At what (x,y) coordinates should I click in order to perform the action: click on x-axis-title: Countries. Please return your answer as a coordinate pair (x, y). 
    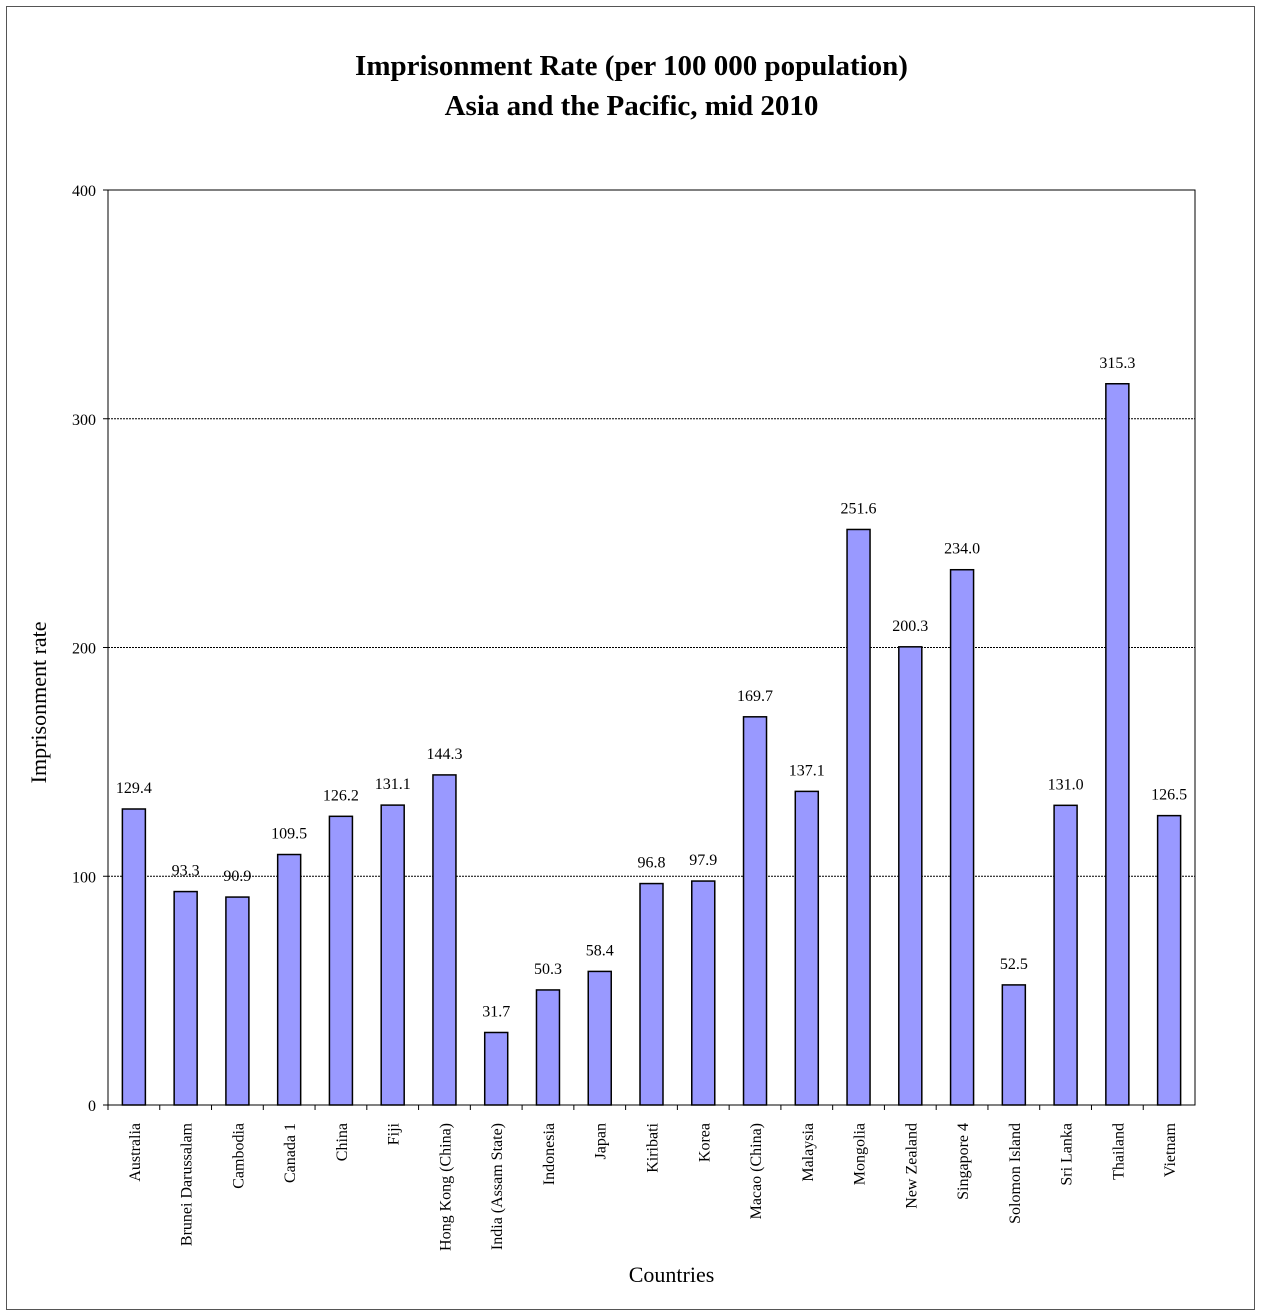
    Looking at the image, I should click on (672, 1274).